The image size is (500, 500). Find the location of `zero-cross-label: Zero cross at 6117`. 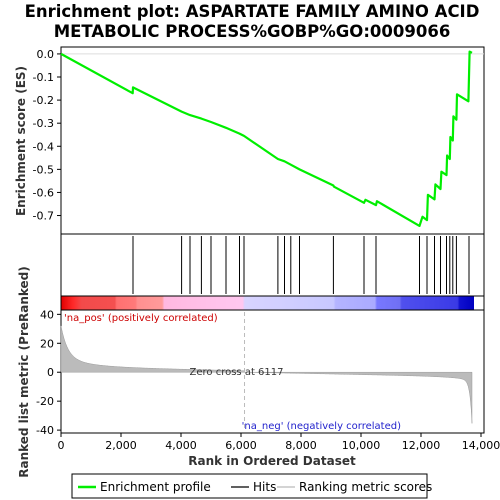

zero-cross-label: Zero cross at 6117 is located at coordinates (237, 372).